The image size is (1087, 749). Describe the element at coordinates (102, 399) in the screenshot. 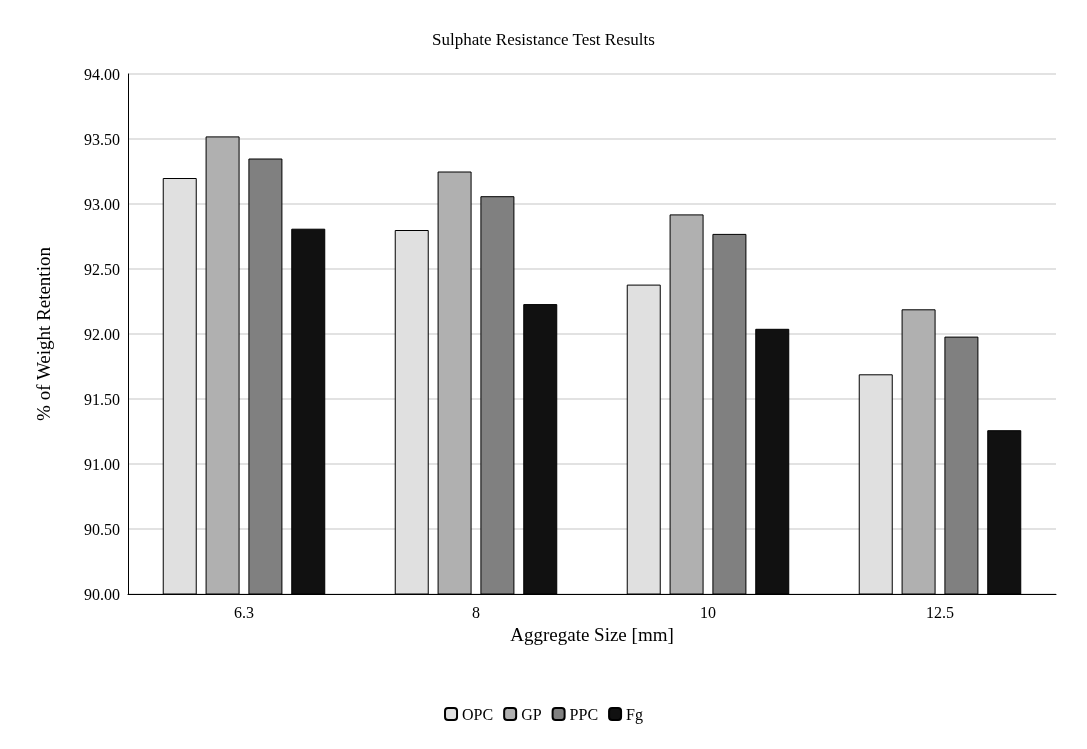

I see `y-tick-label: 91.50` at that location.